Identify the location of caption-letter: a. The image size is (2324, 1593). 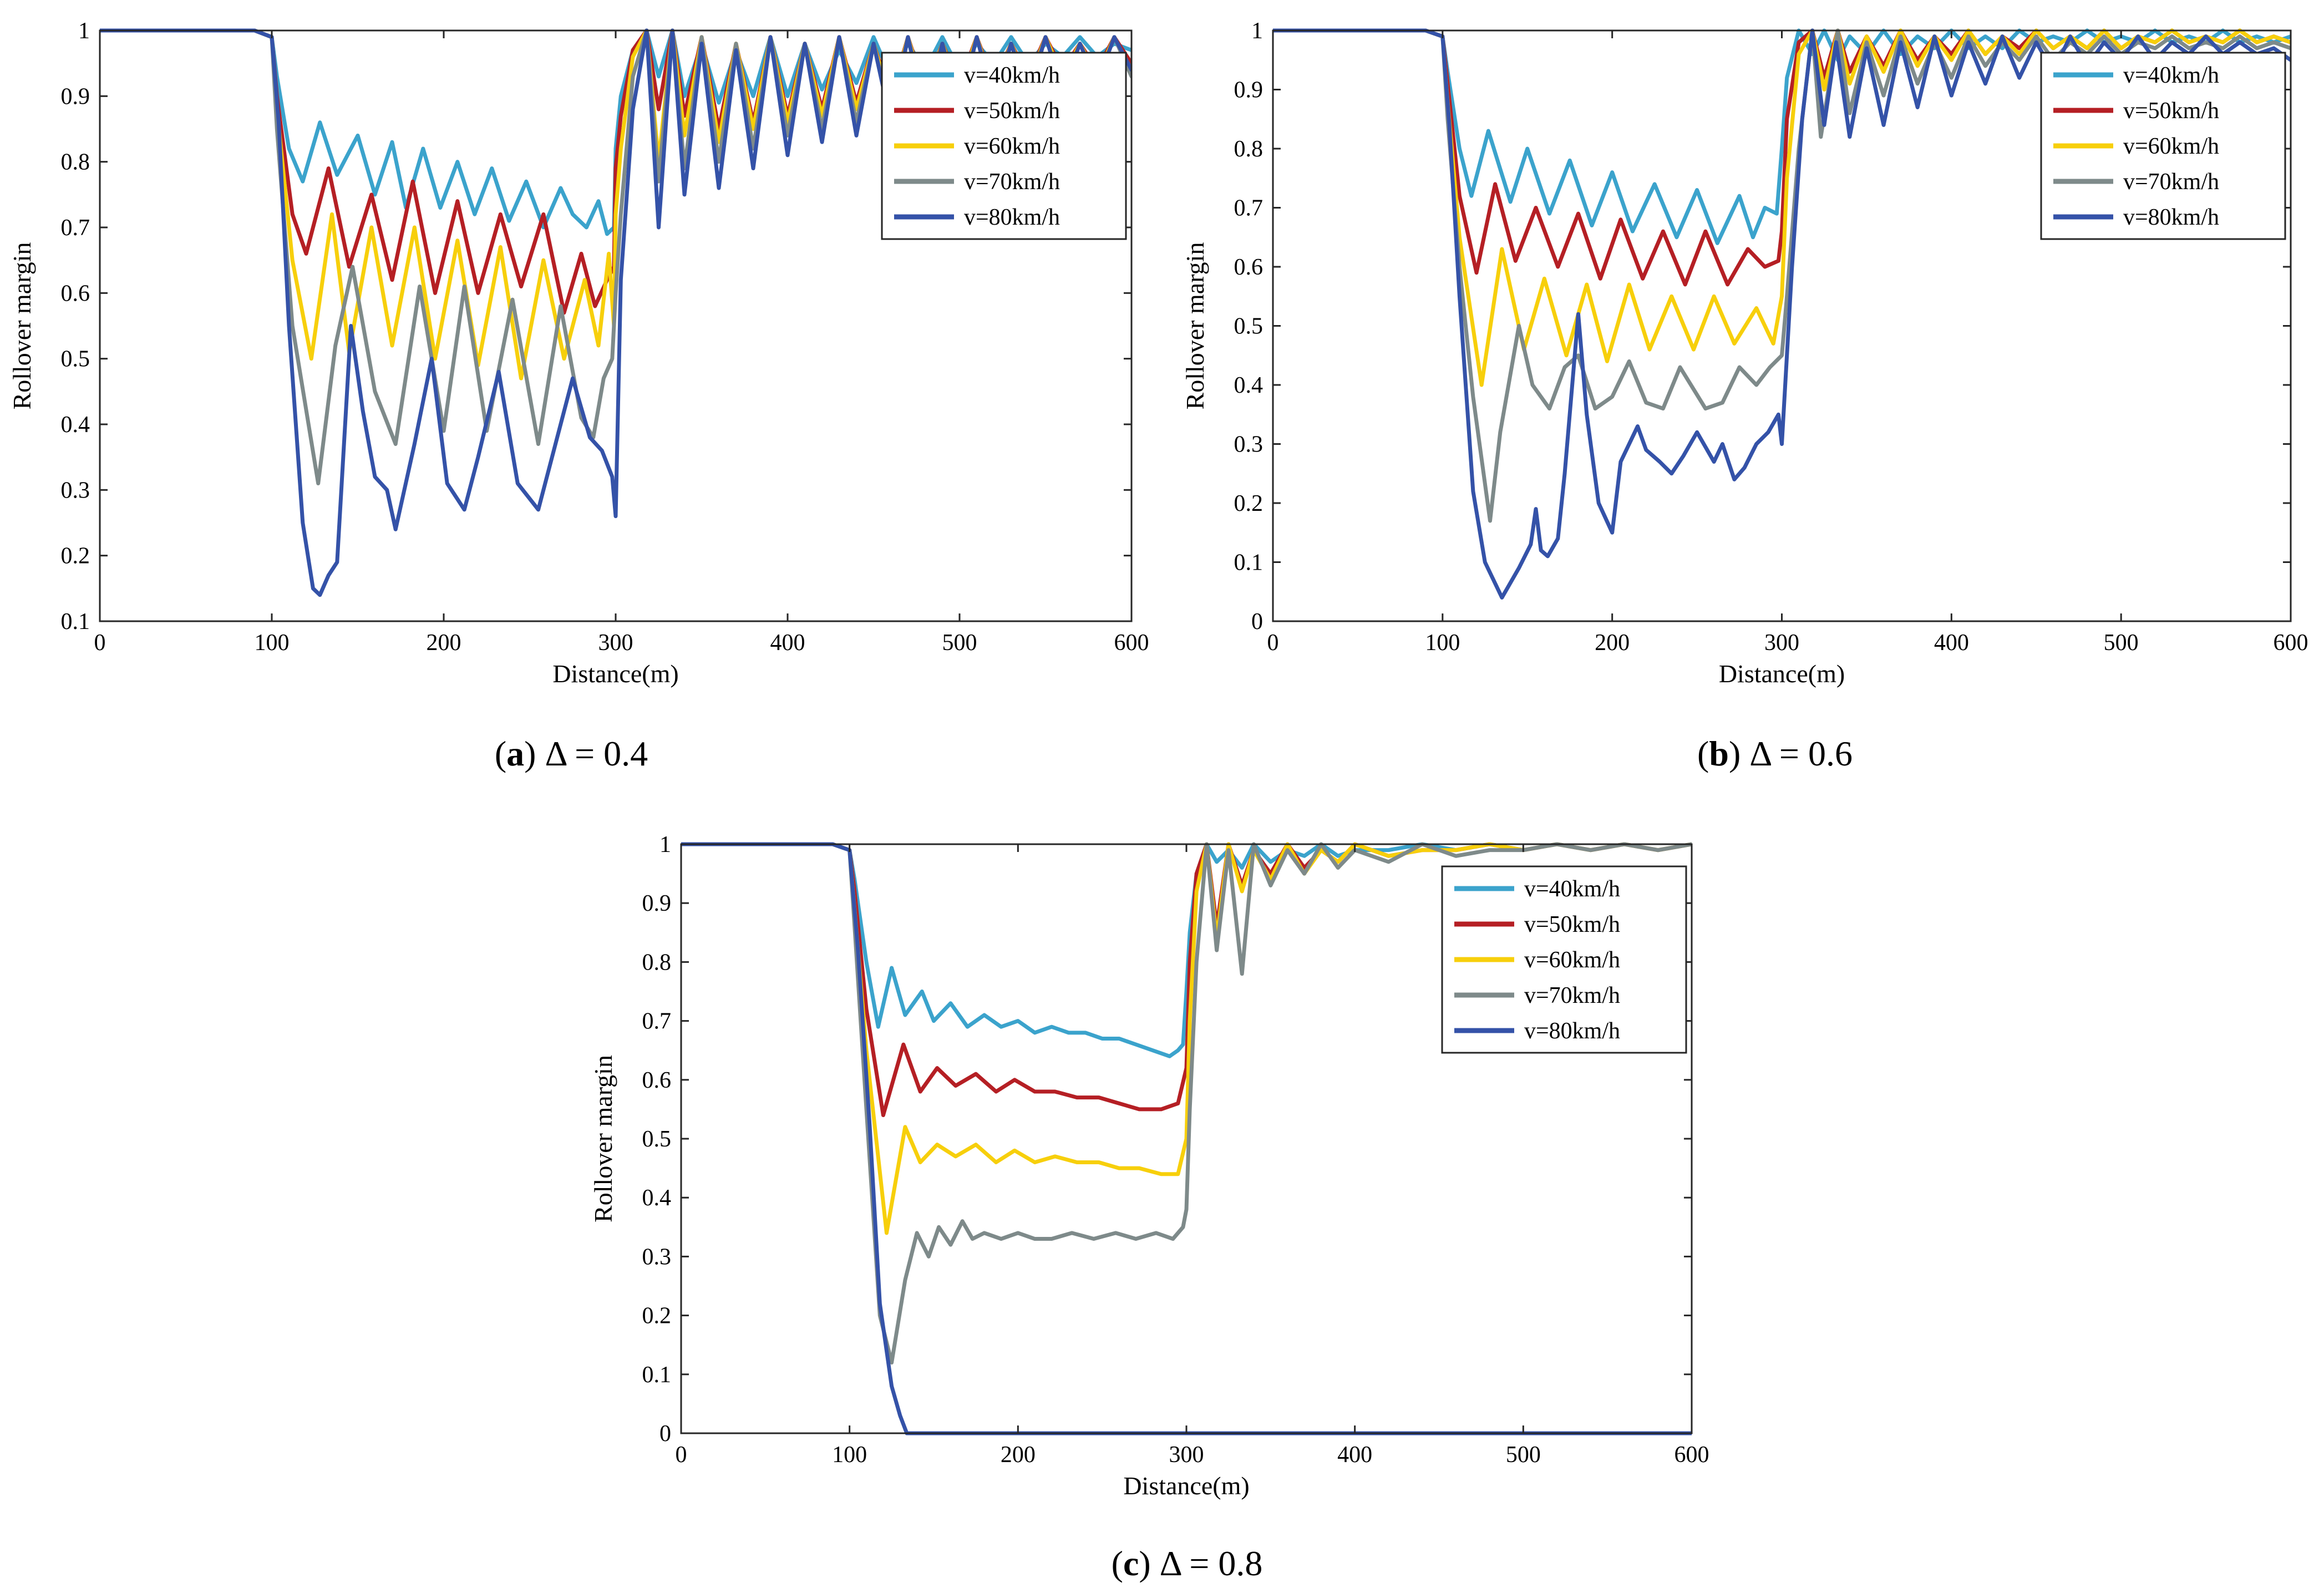
(515, 753).